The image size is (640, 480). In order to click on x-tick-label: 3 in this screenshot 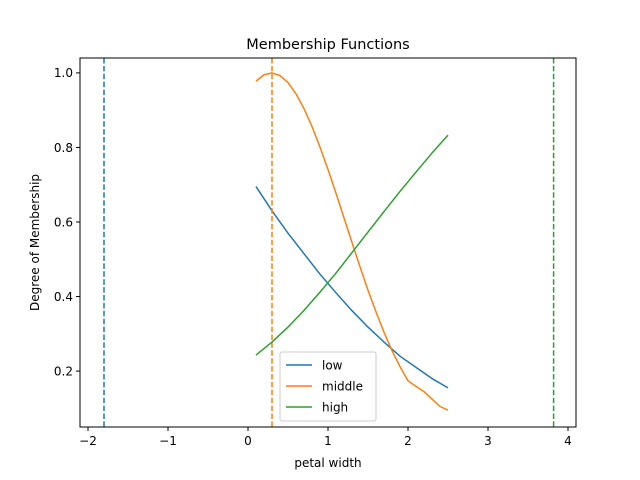, I will do `click(488, 441)`.